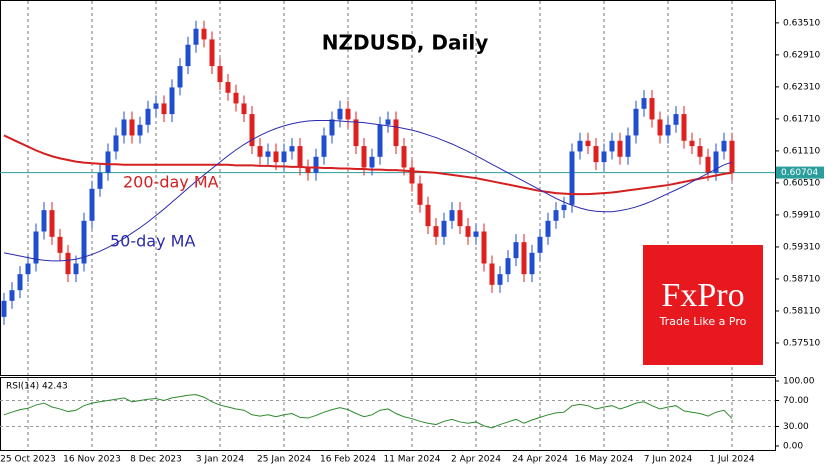 Image resolution: width=835 pixels, height=470 pixels. Describe the element at coordinates (368, 165) in the screenshot. I see `ma-line` at that location.